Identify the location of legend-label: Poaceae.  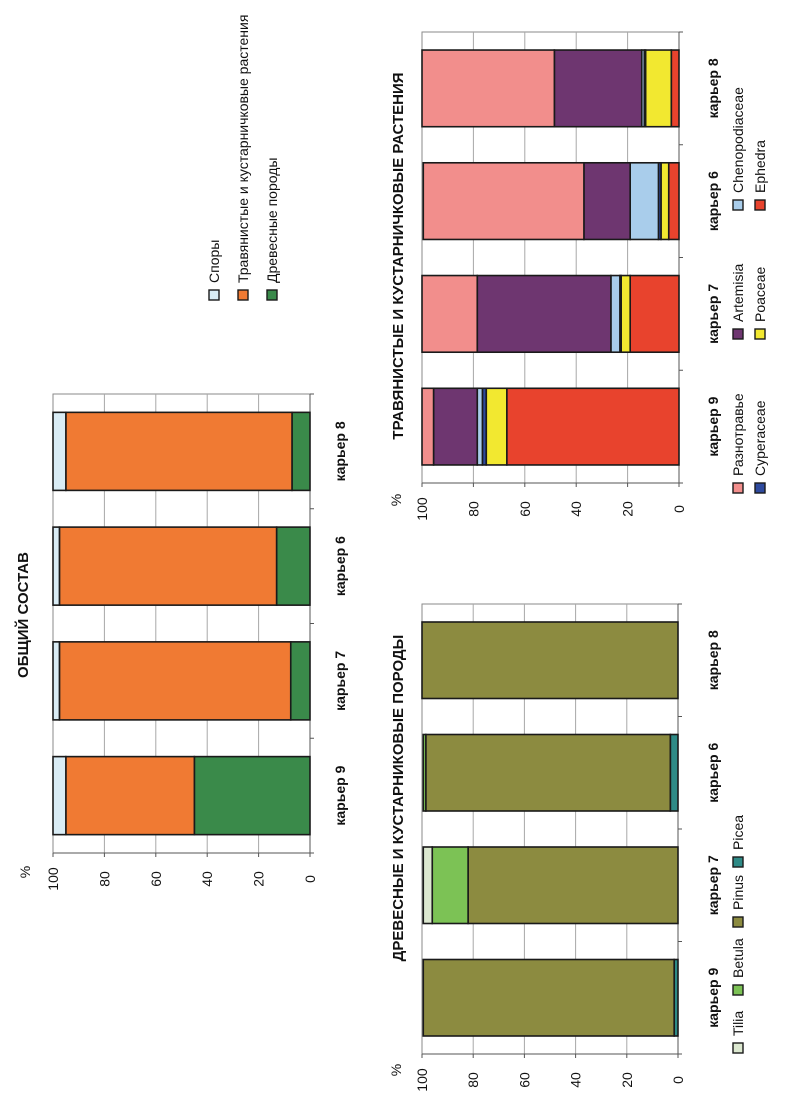
(760, 294).